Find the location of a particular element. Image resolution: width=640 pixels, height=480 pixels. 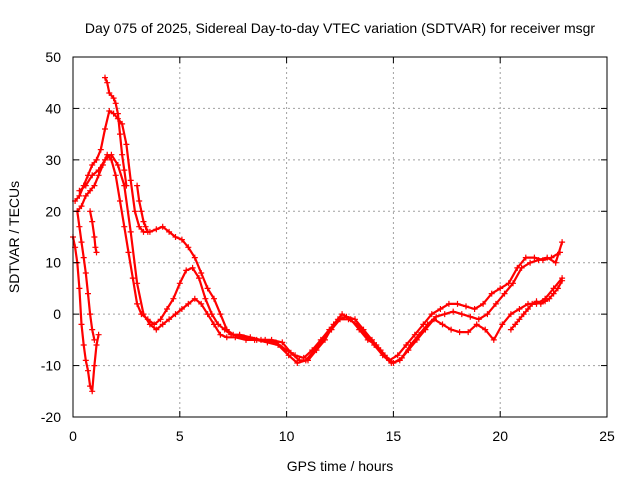

series-track-g is located at coordinates (93, 232).